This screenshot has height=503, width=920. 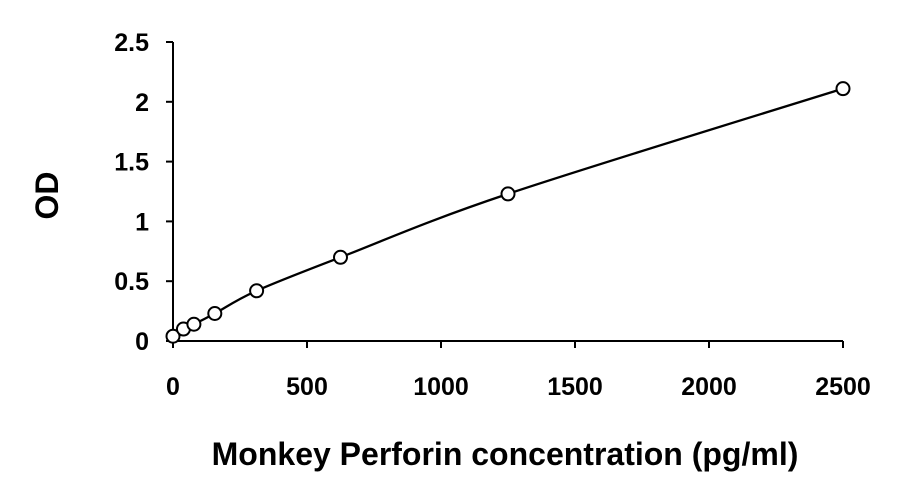 What do you see at coordinates (131, 163) in the screenshot?
I see `y-tick-label: 1.5` at bounding box center [131, 163].